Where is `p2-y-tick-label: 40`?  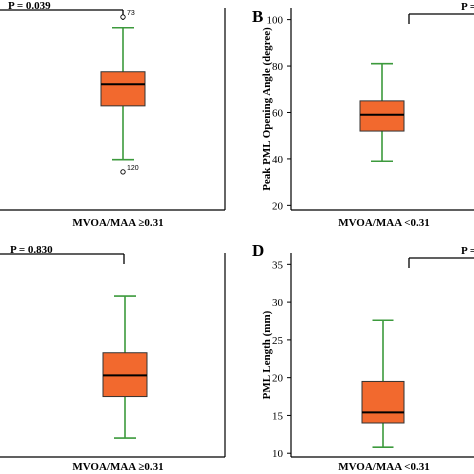 p2-y-tick-label: 40 is located at coordinates (278, 160).